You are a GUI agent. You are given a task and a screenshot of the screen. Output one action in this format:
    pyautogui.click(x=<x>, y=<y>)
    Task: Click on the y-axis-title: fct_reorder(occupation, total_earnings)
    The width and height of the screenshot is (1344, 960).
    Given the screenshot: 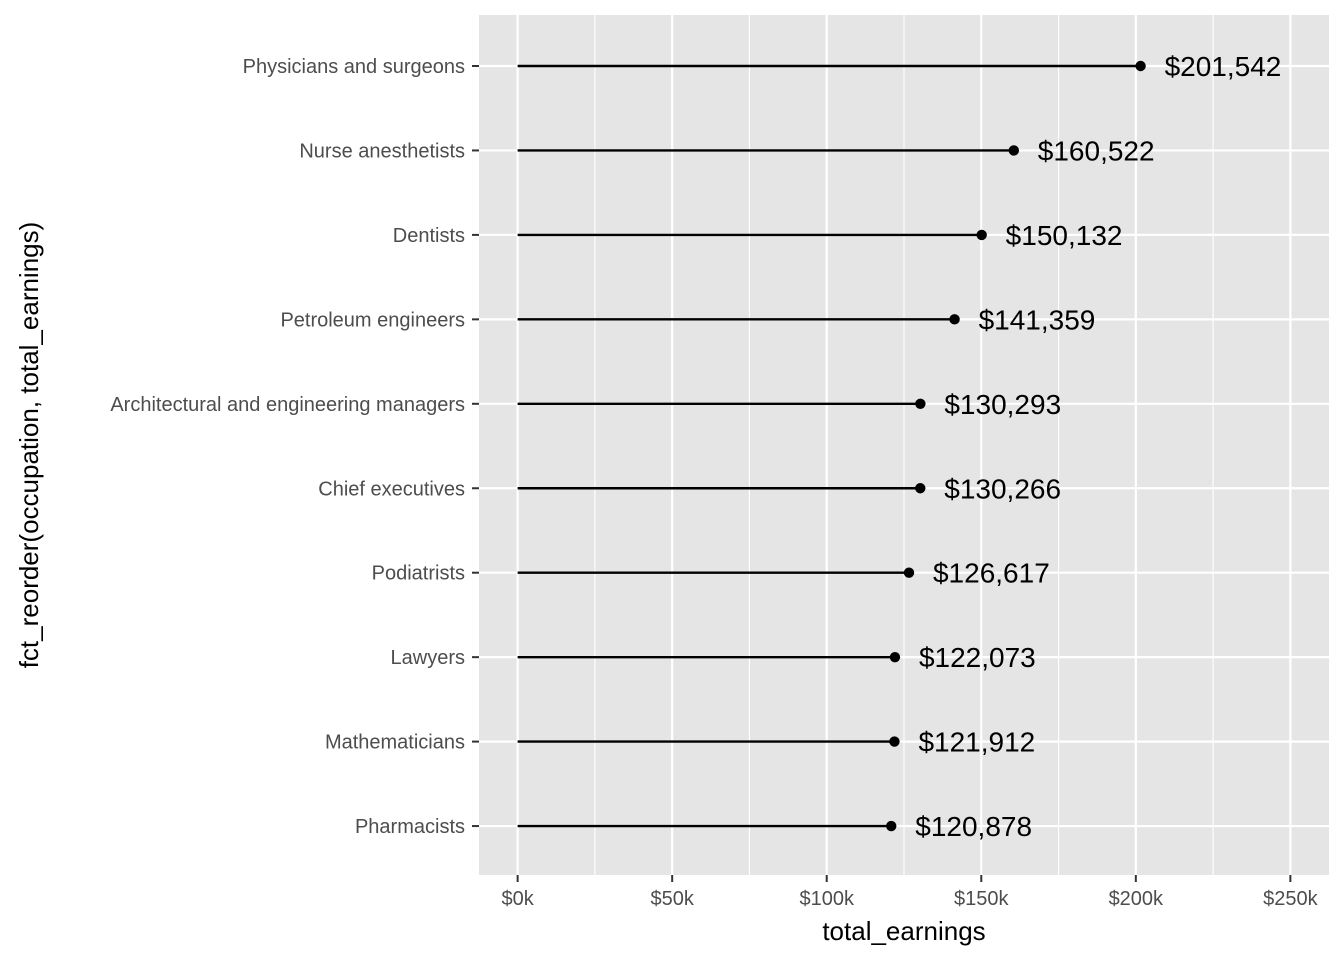 What is the action you would take?
    pyautogui.click(x=29, y=445)
    